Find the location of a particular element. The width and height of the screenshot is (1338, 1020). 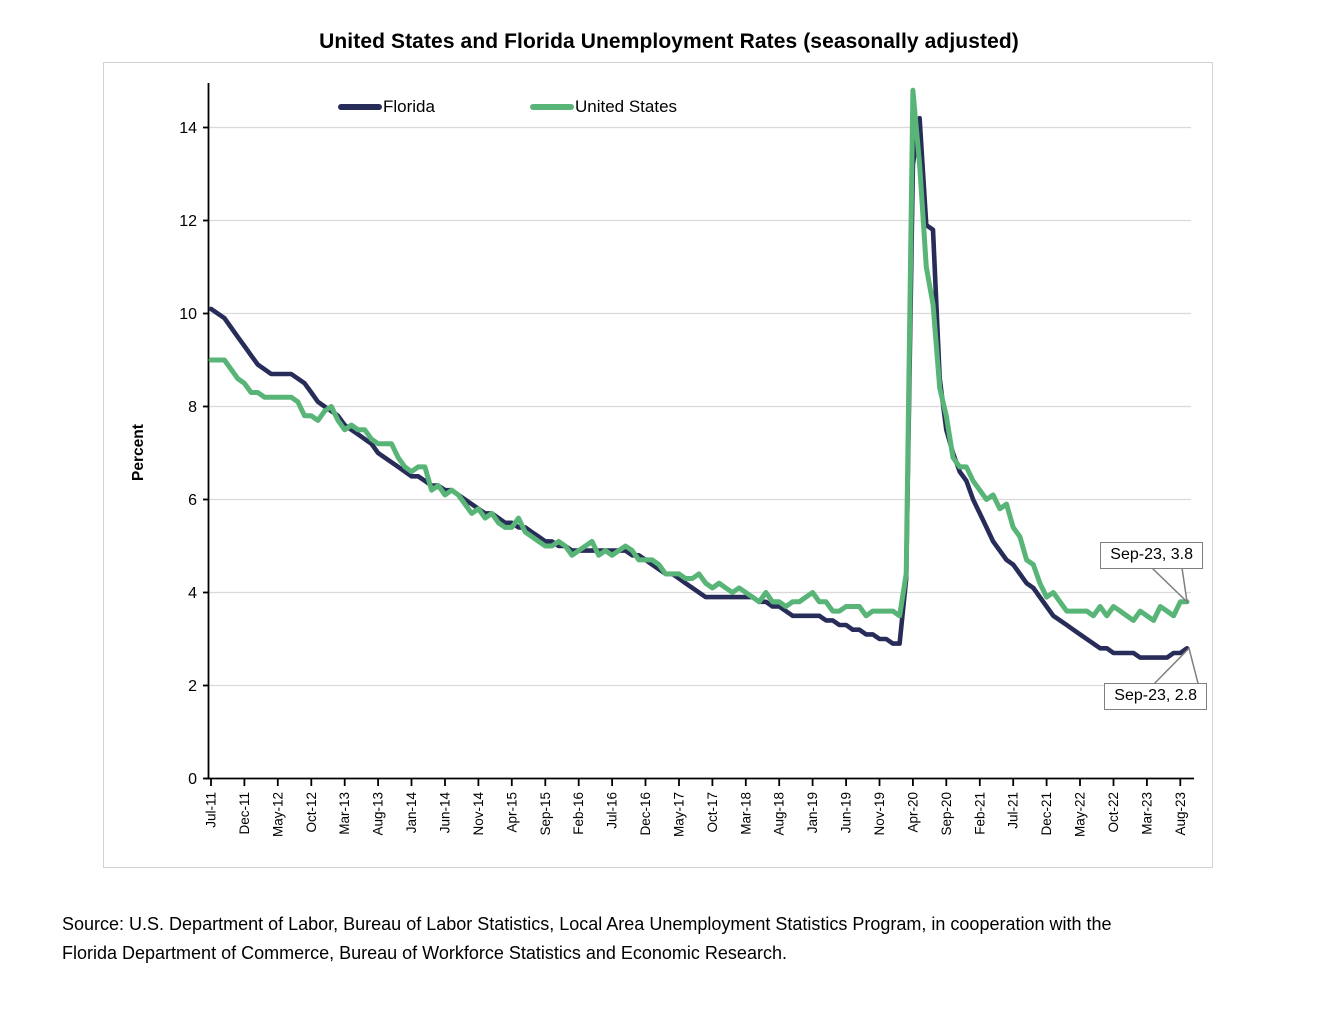

x-tick-label: May-12 is located at coordinates (277, 814).